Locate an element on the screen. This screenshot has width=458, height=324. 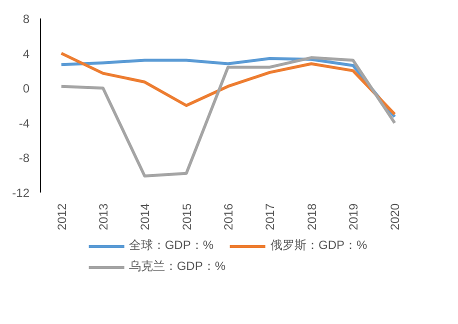
legend-label: 乌克兰：GDP：% is located at coordinates (177, 266).